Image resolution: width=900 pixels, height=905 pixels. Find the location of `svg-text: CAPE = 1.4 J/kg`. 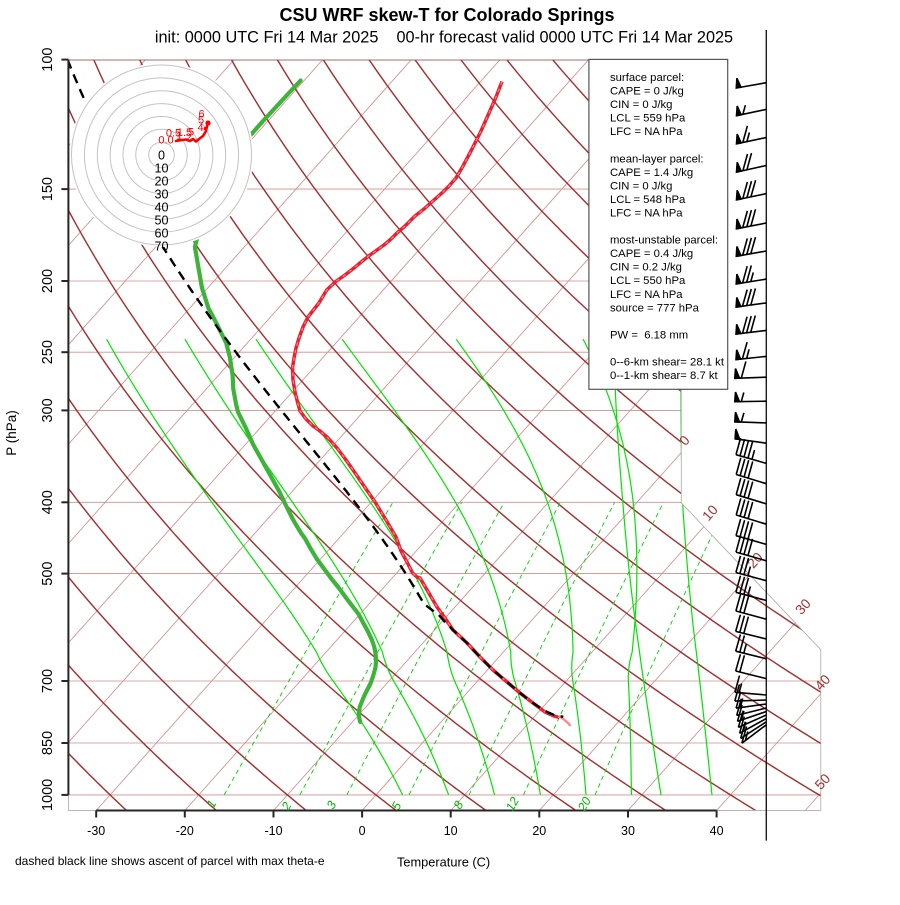

svg-text: CAPE = 1.4 J/kg is located at coordinates (651, 173).